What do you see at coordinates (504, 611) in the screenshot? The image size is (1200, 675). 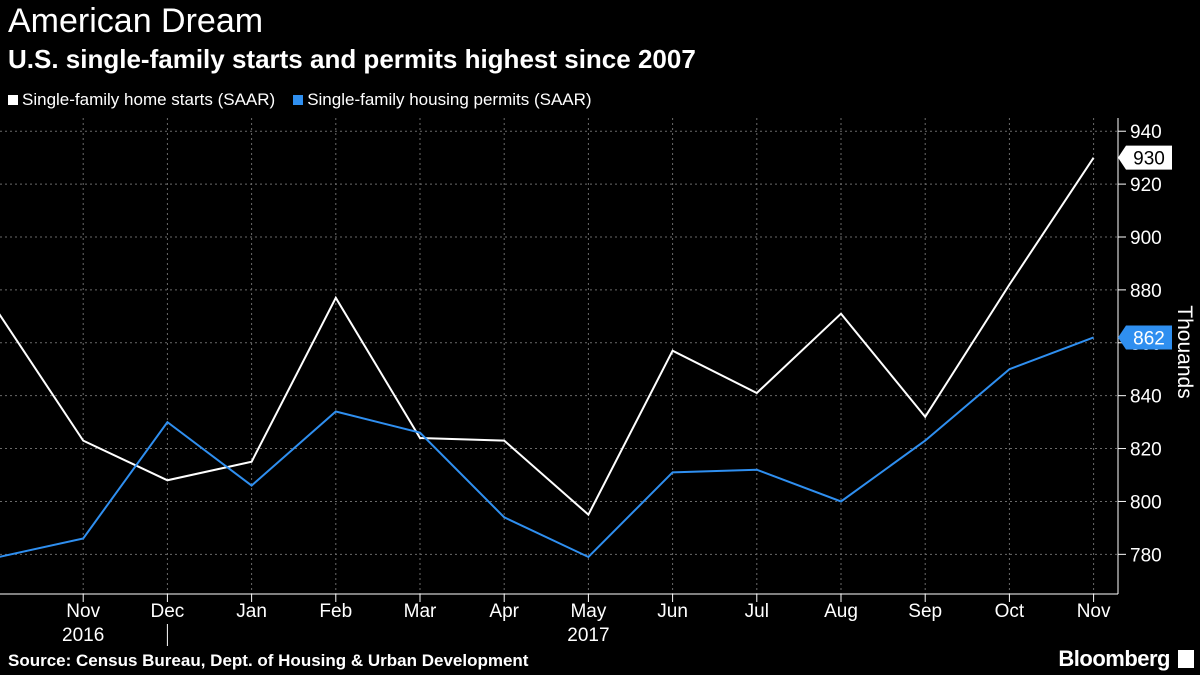 I see `x-tick-label: Apr` at bounding box center [504, 611].